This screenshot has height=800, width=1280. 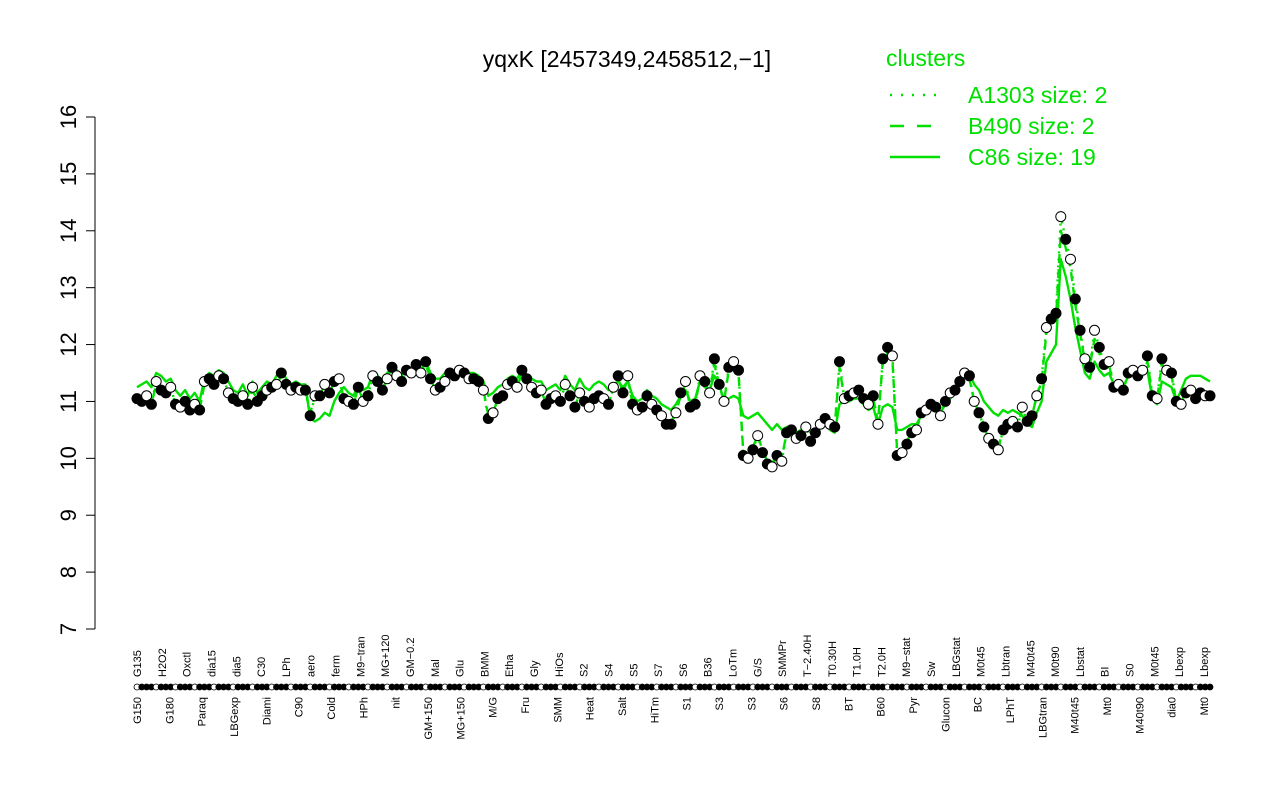 I want to click on legend-label: C86 size: 19, so click(x=1032, y=157).